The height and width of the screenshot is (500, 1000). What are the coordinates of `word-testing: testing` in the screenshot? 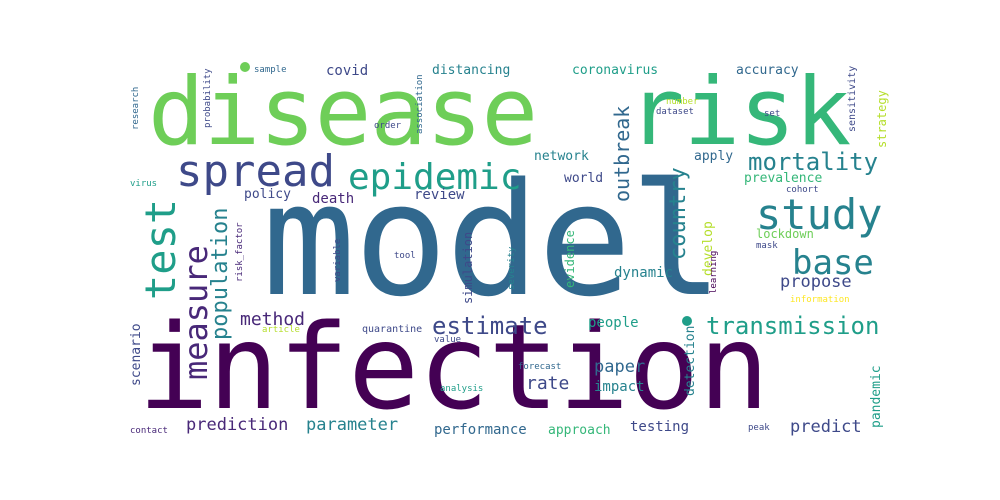 It's located at (660, 427).